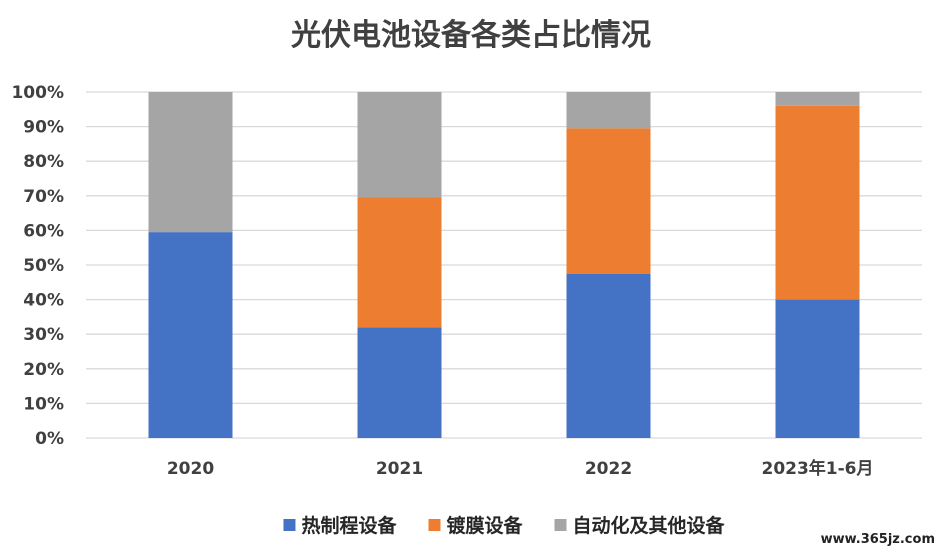  What do you see at coordinates (43, 231) in the screenshot?
I see `y-tick-label: 60%` at bounding box center [43, 231].